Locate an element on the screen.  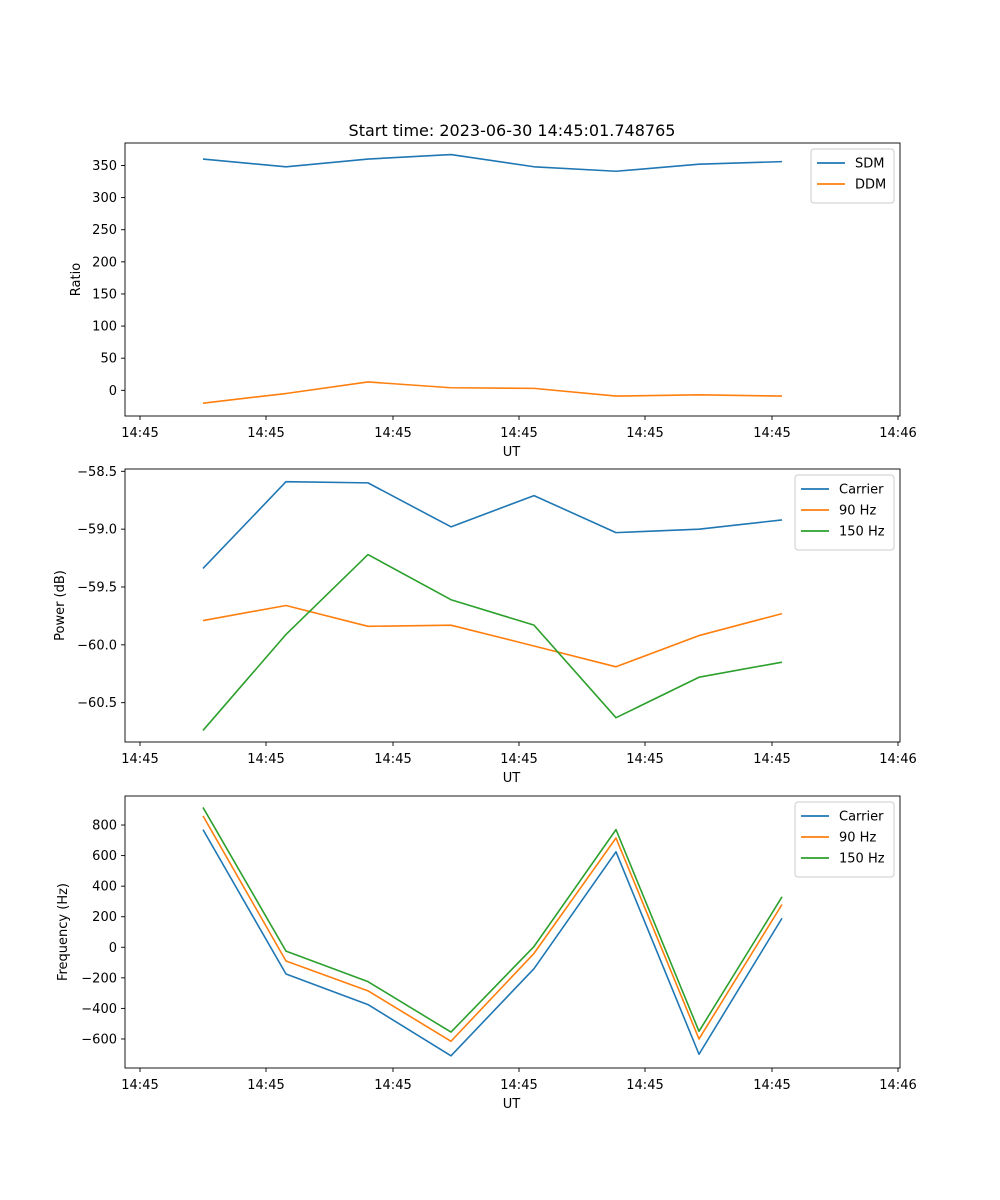
y-tick-label: 250 is located at coordinates (104, 230).